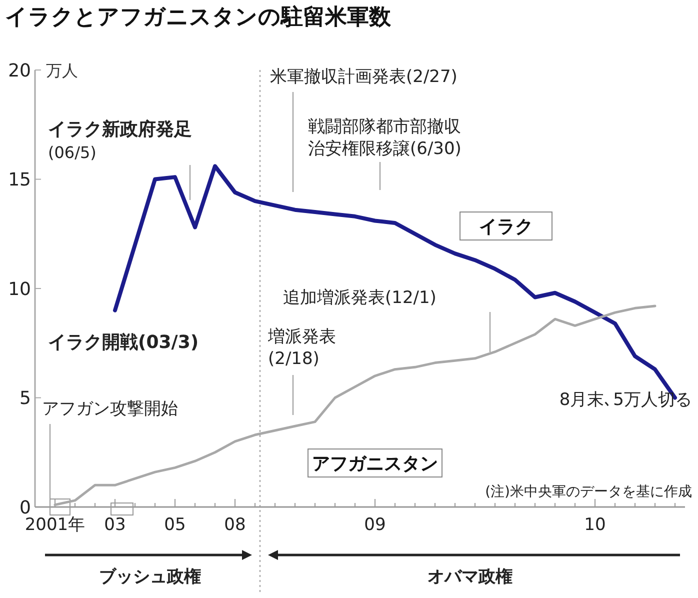  Describe the element at coordinates (25, 399) in the screenshot. I see `y-tick-label: 5` at that location.